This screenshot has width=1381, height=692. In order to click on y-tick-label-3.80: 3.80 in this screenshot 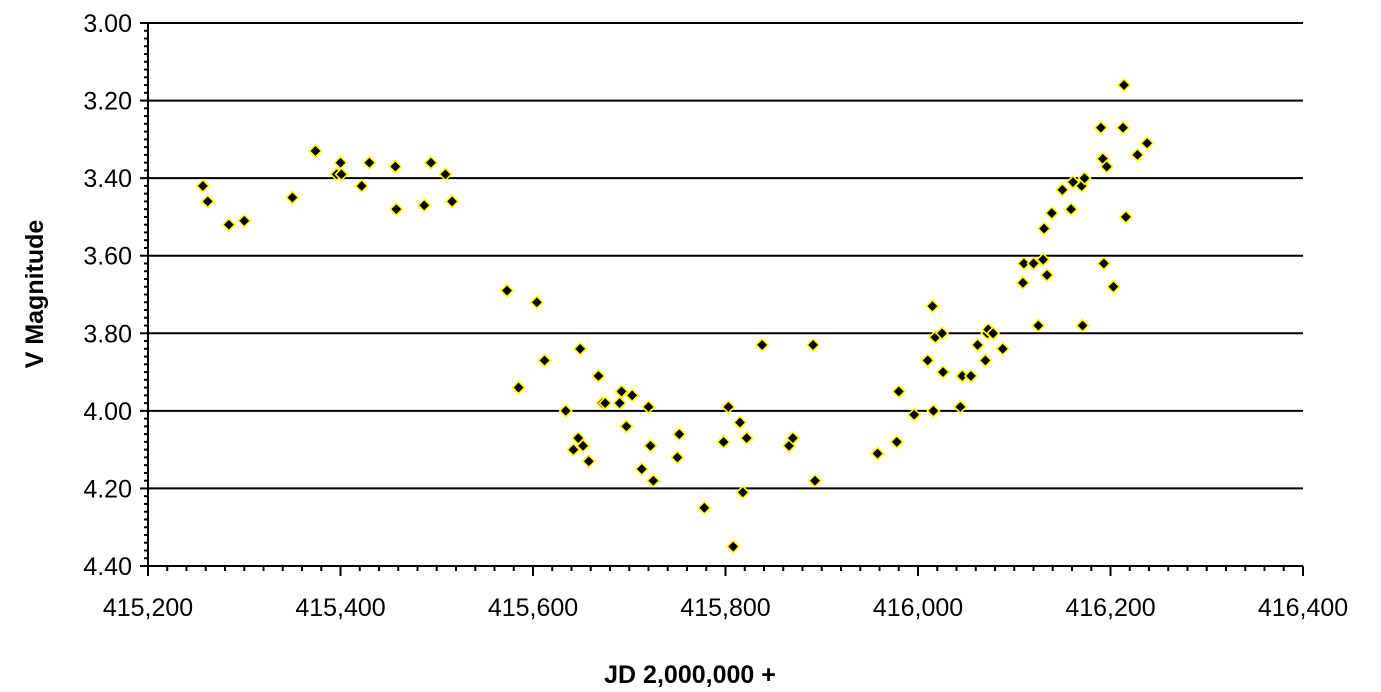, I will do `click(107, 334)`.